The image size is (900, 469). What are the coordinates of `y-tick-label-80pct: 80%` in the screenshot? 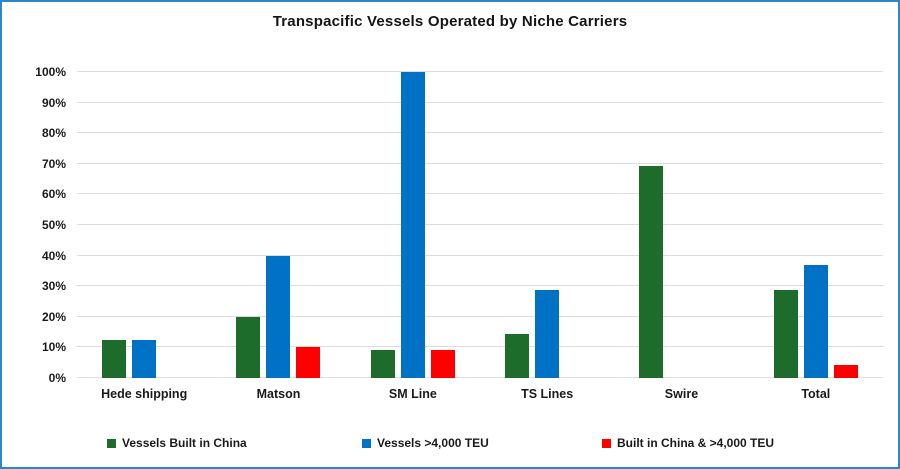 It's located at (53, 133).